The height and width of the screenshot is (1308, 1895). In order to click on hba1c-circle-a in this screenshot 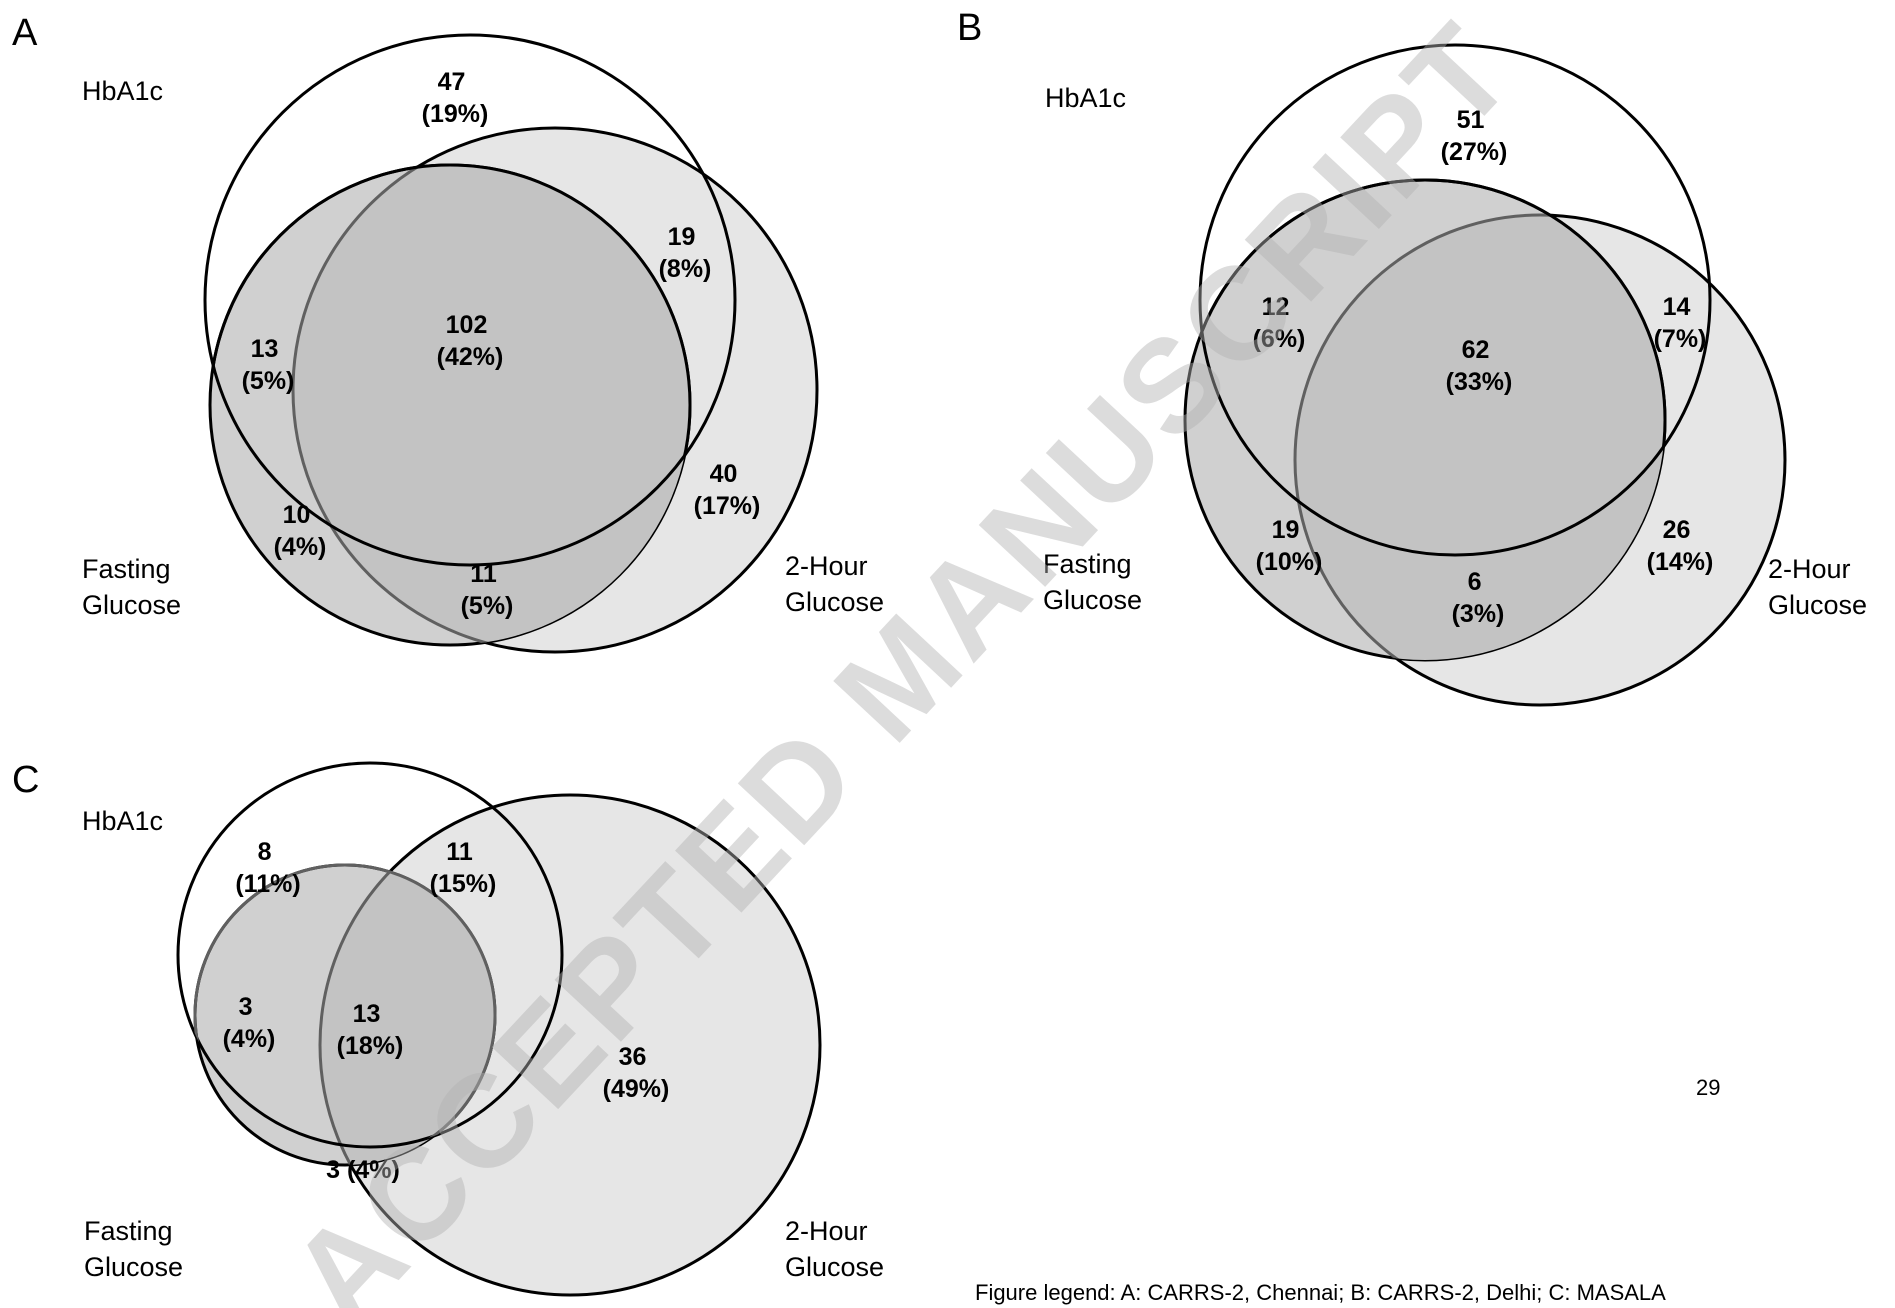, I will do `click(470, 300)`.